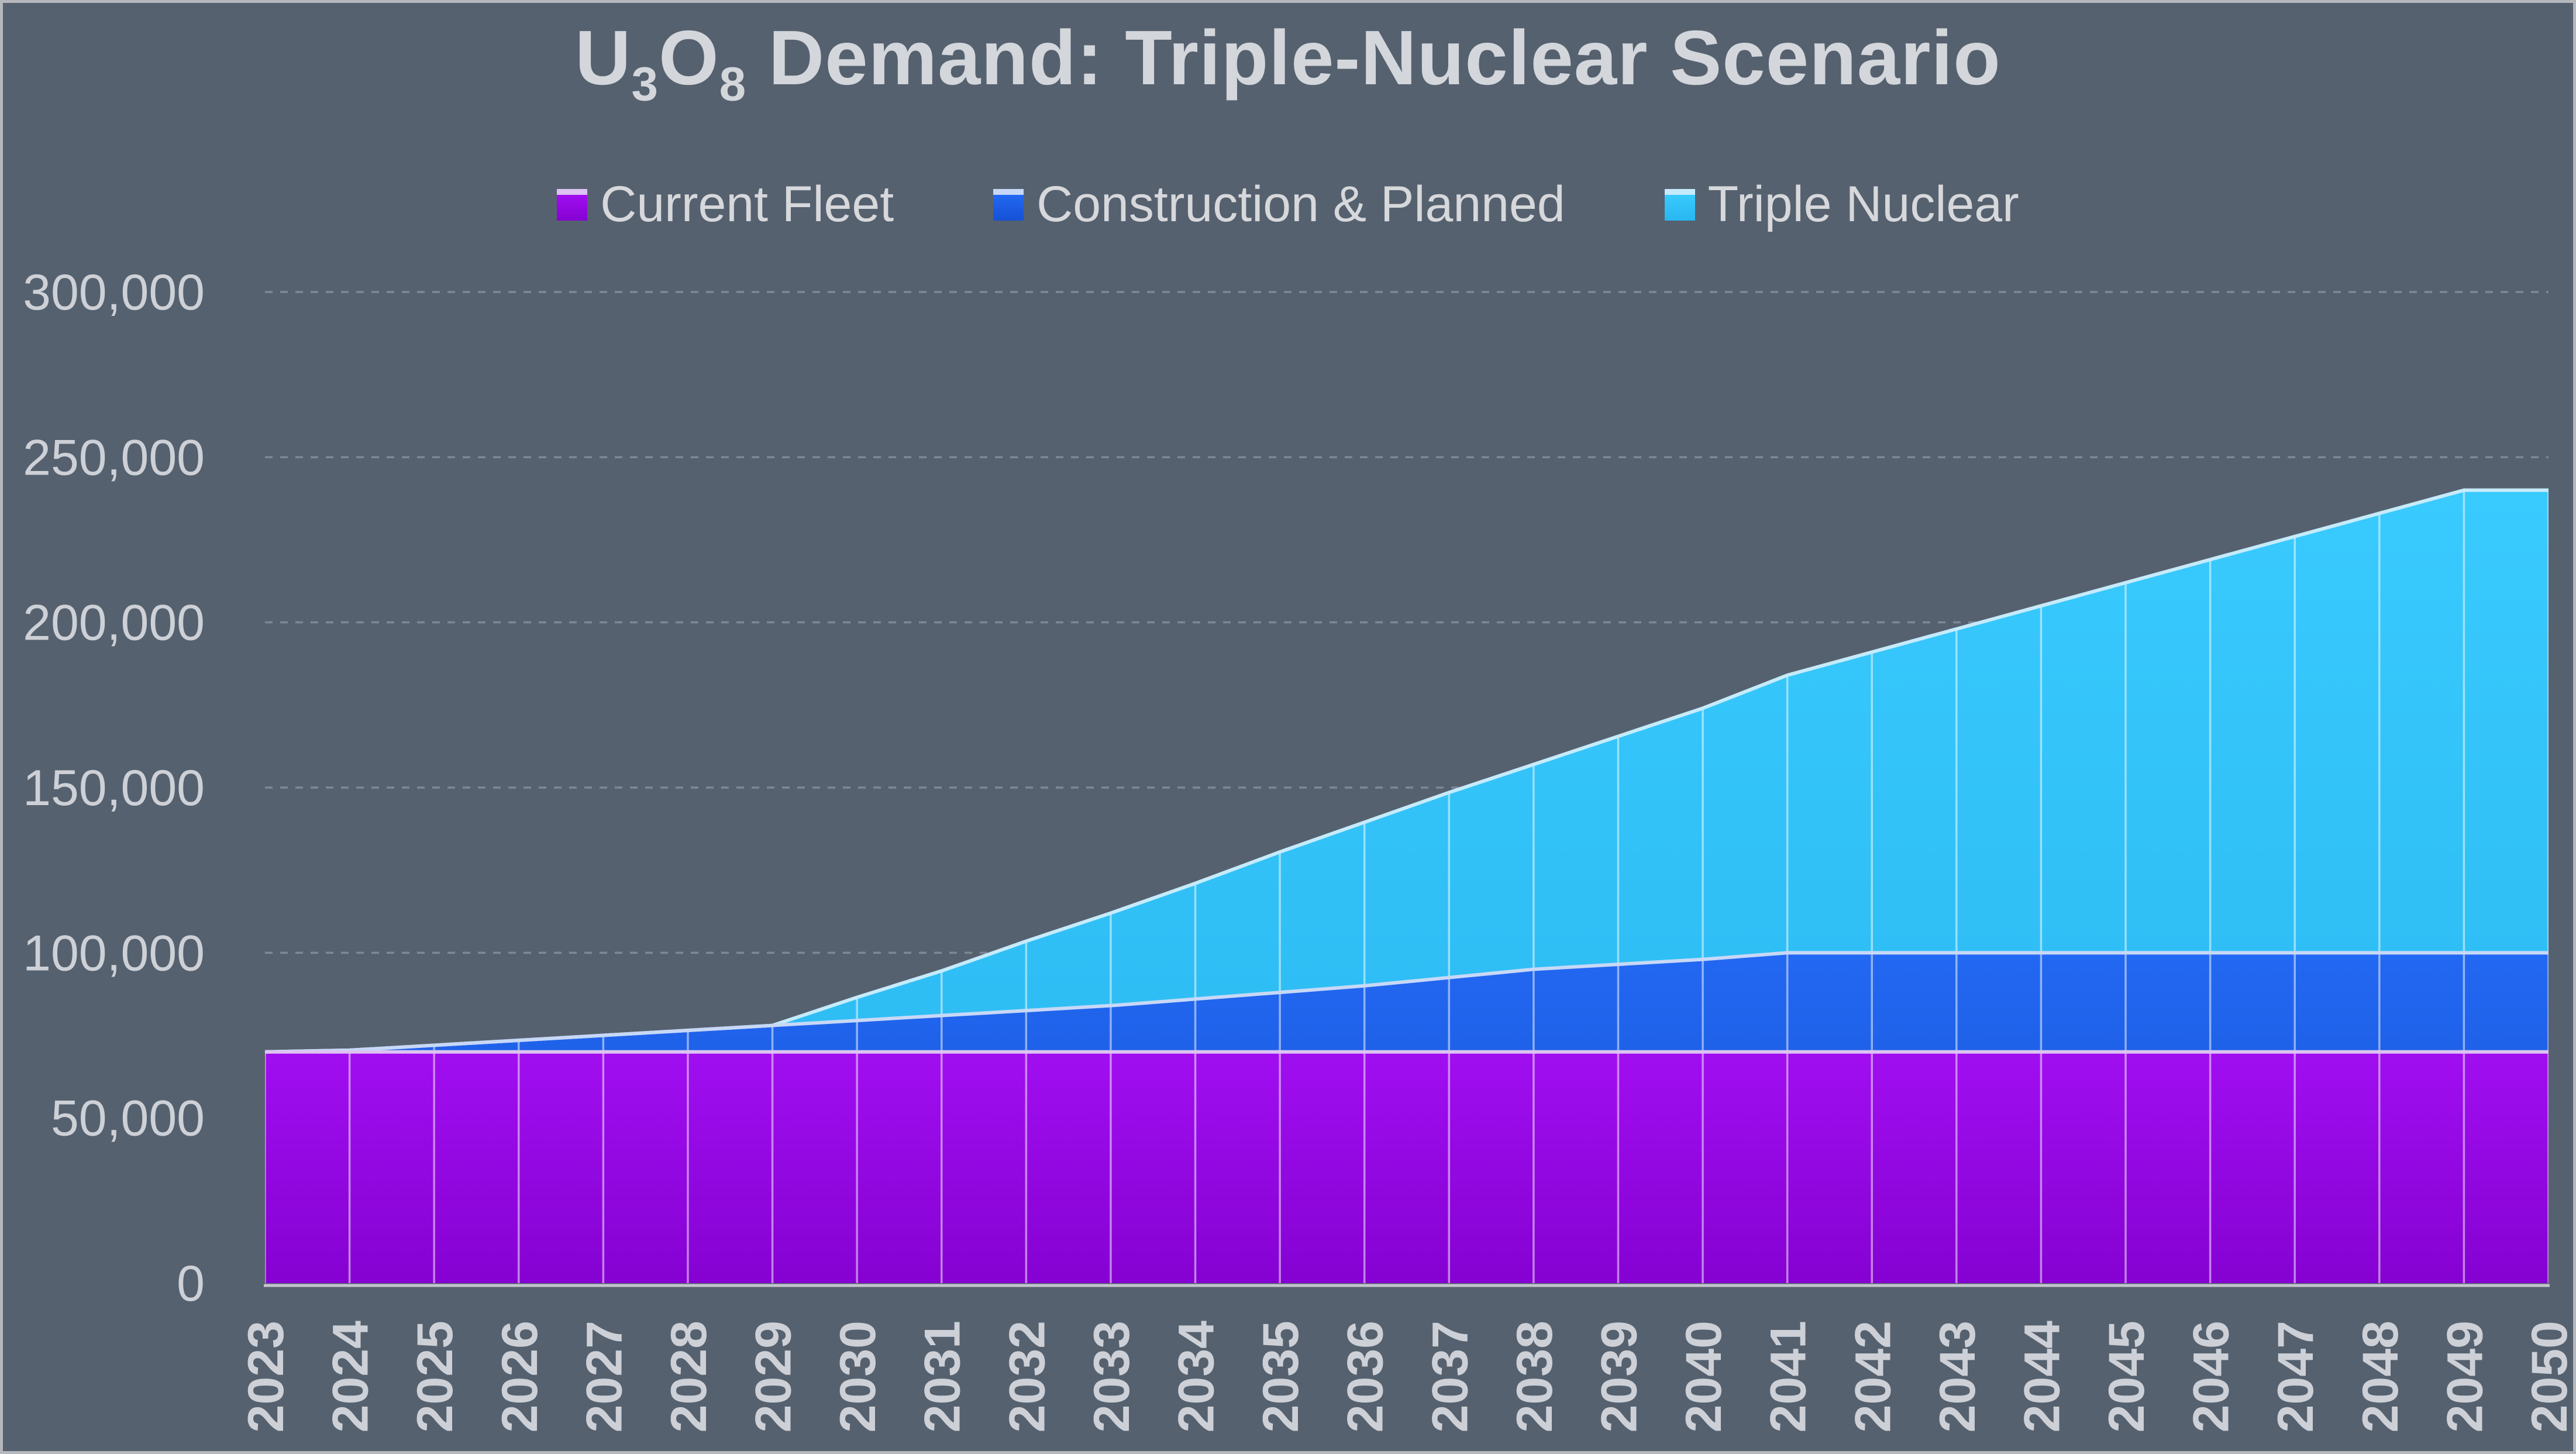  I want to click on title-subscript-3: 3, so click(645, 84).